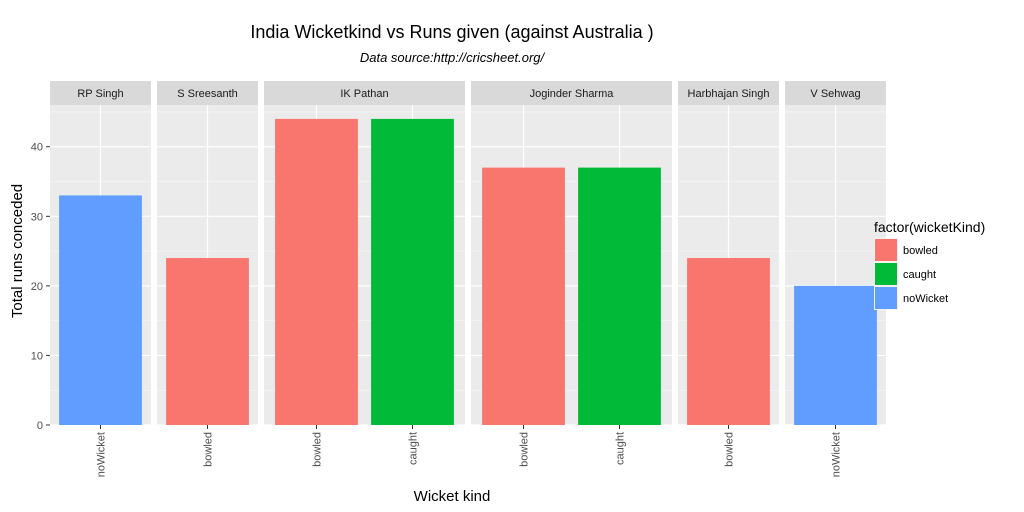 Image resolution: width=1024 pixels, height=512 pixels. What do you see at coordinates (925, 299) in the screenshot?
I see `legend-label: noWicket` at bounding box center [925, 299].